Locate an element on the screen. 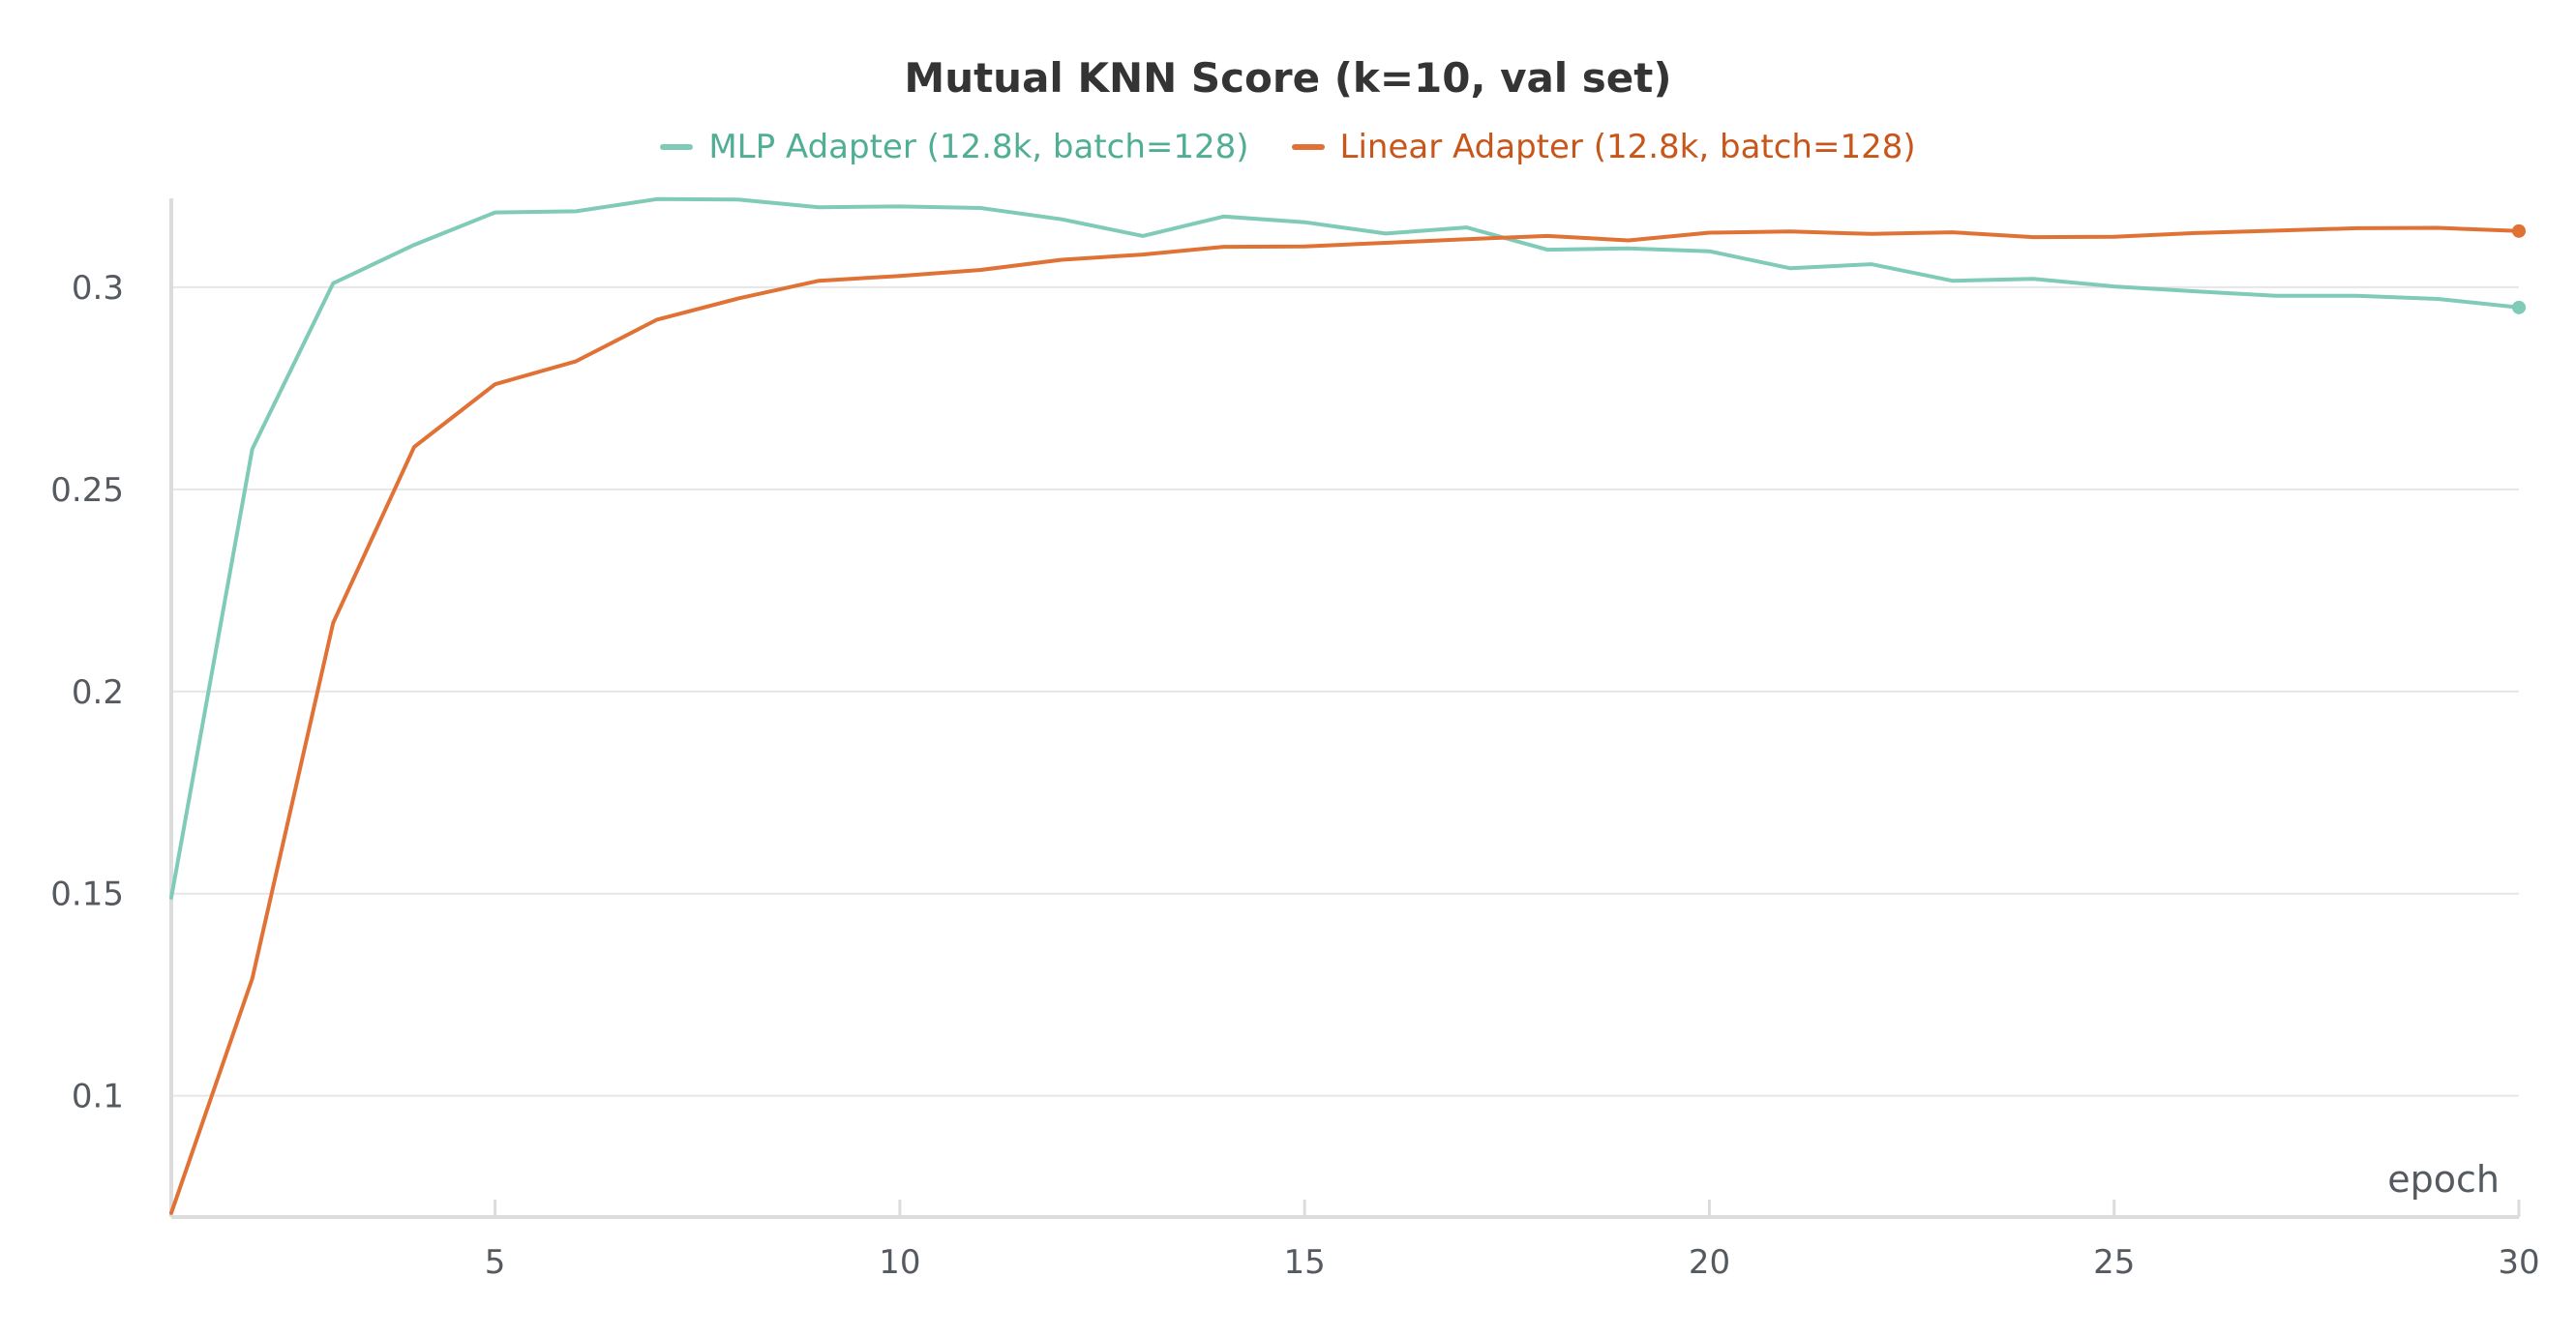  x-tick-label: 25 is located at coordinates (2114, 1262).